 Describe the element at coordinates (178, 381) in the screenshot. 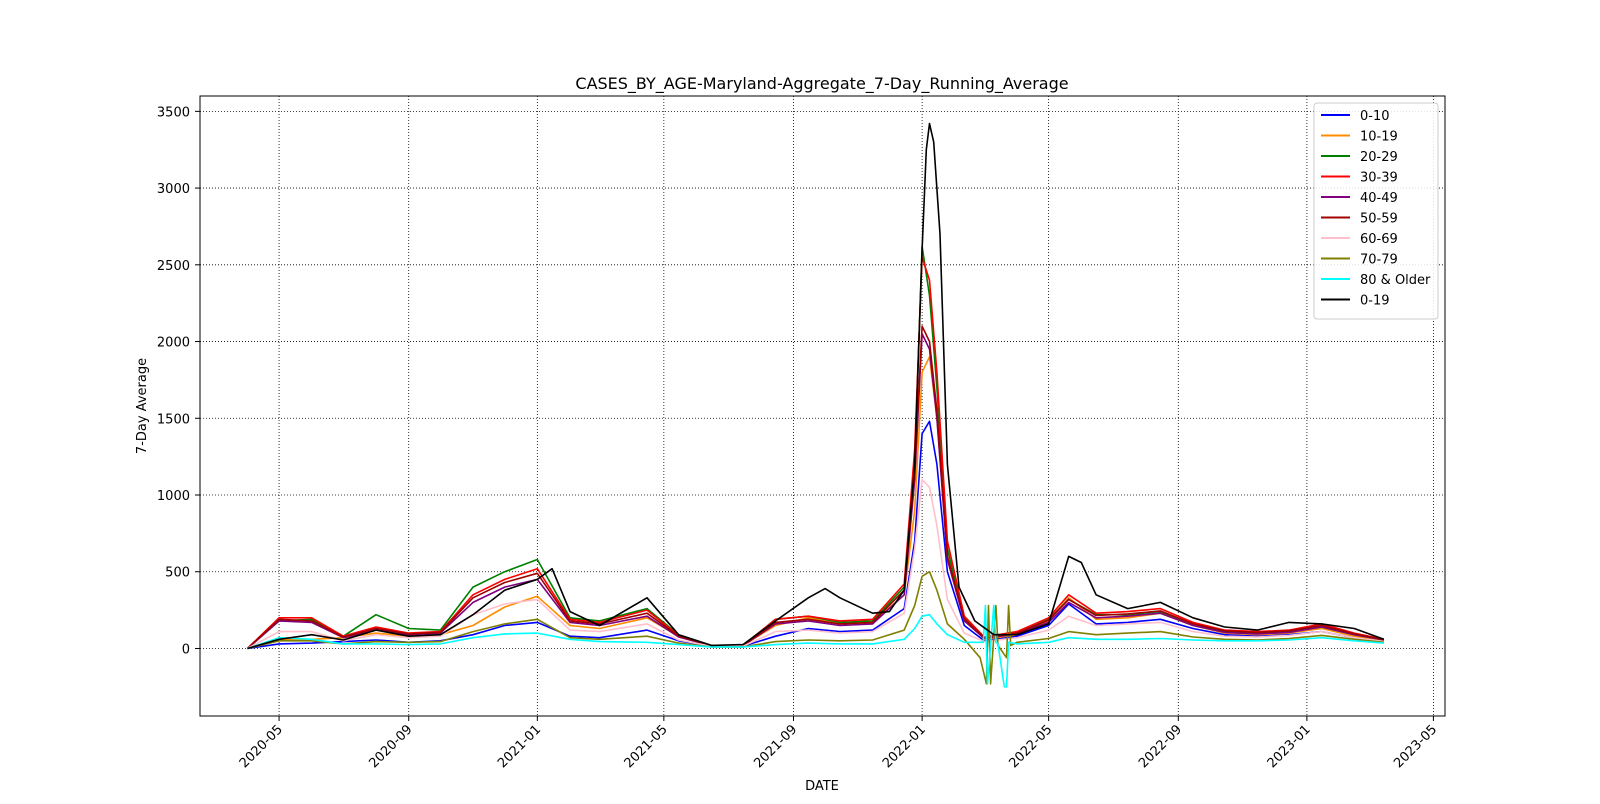

I see `y-axis-ticks: 0 500 1000 1500 2000 2500 3000 3500` at that location.